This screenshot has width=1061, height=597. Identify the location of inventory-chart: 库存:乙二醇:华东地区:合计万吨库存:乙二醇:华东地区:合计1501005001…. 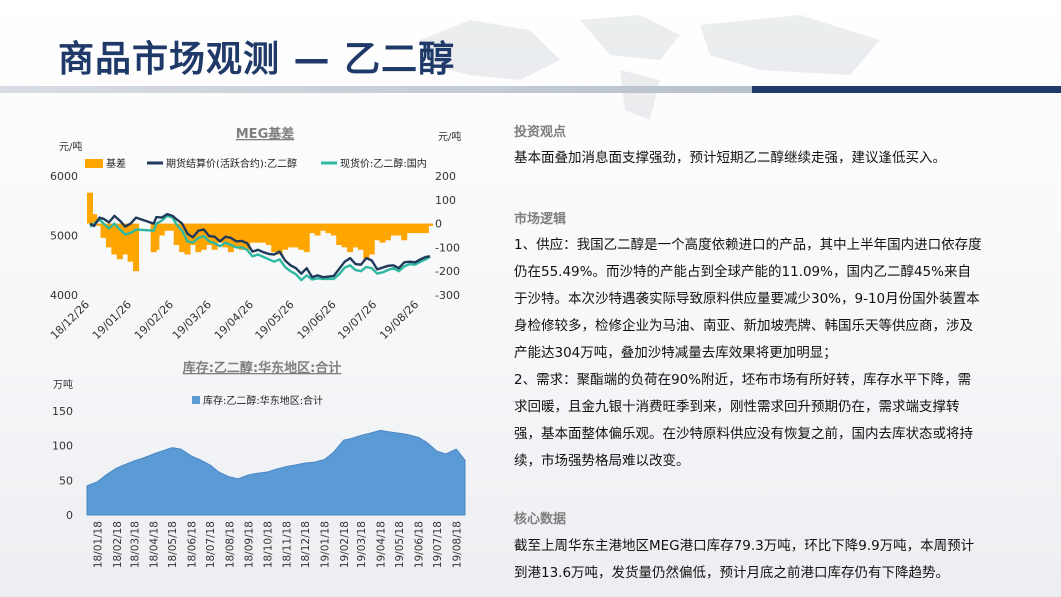
(259, 464).